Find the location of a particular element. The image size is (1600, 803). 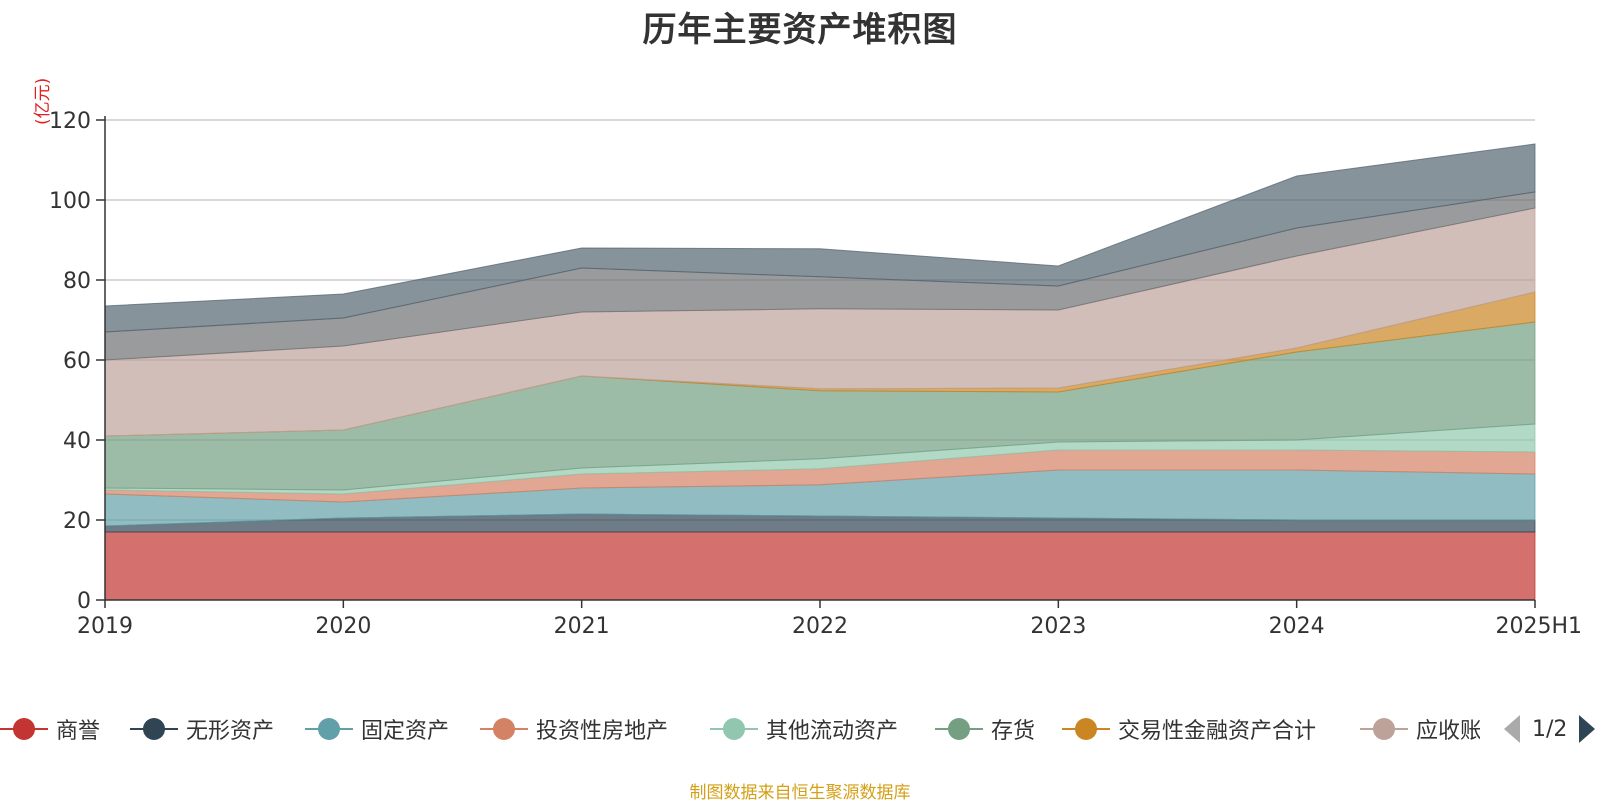

legend-item: 交易性金融资产合计 is located at coordinates (1189, 729).